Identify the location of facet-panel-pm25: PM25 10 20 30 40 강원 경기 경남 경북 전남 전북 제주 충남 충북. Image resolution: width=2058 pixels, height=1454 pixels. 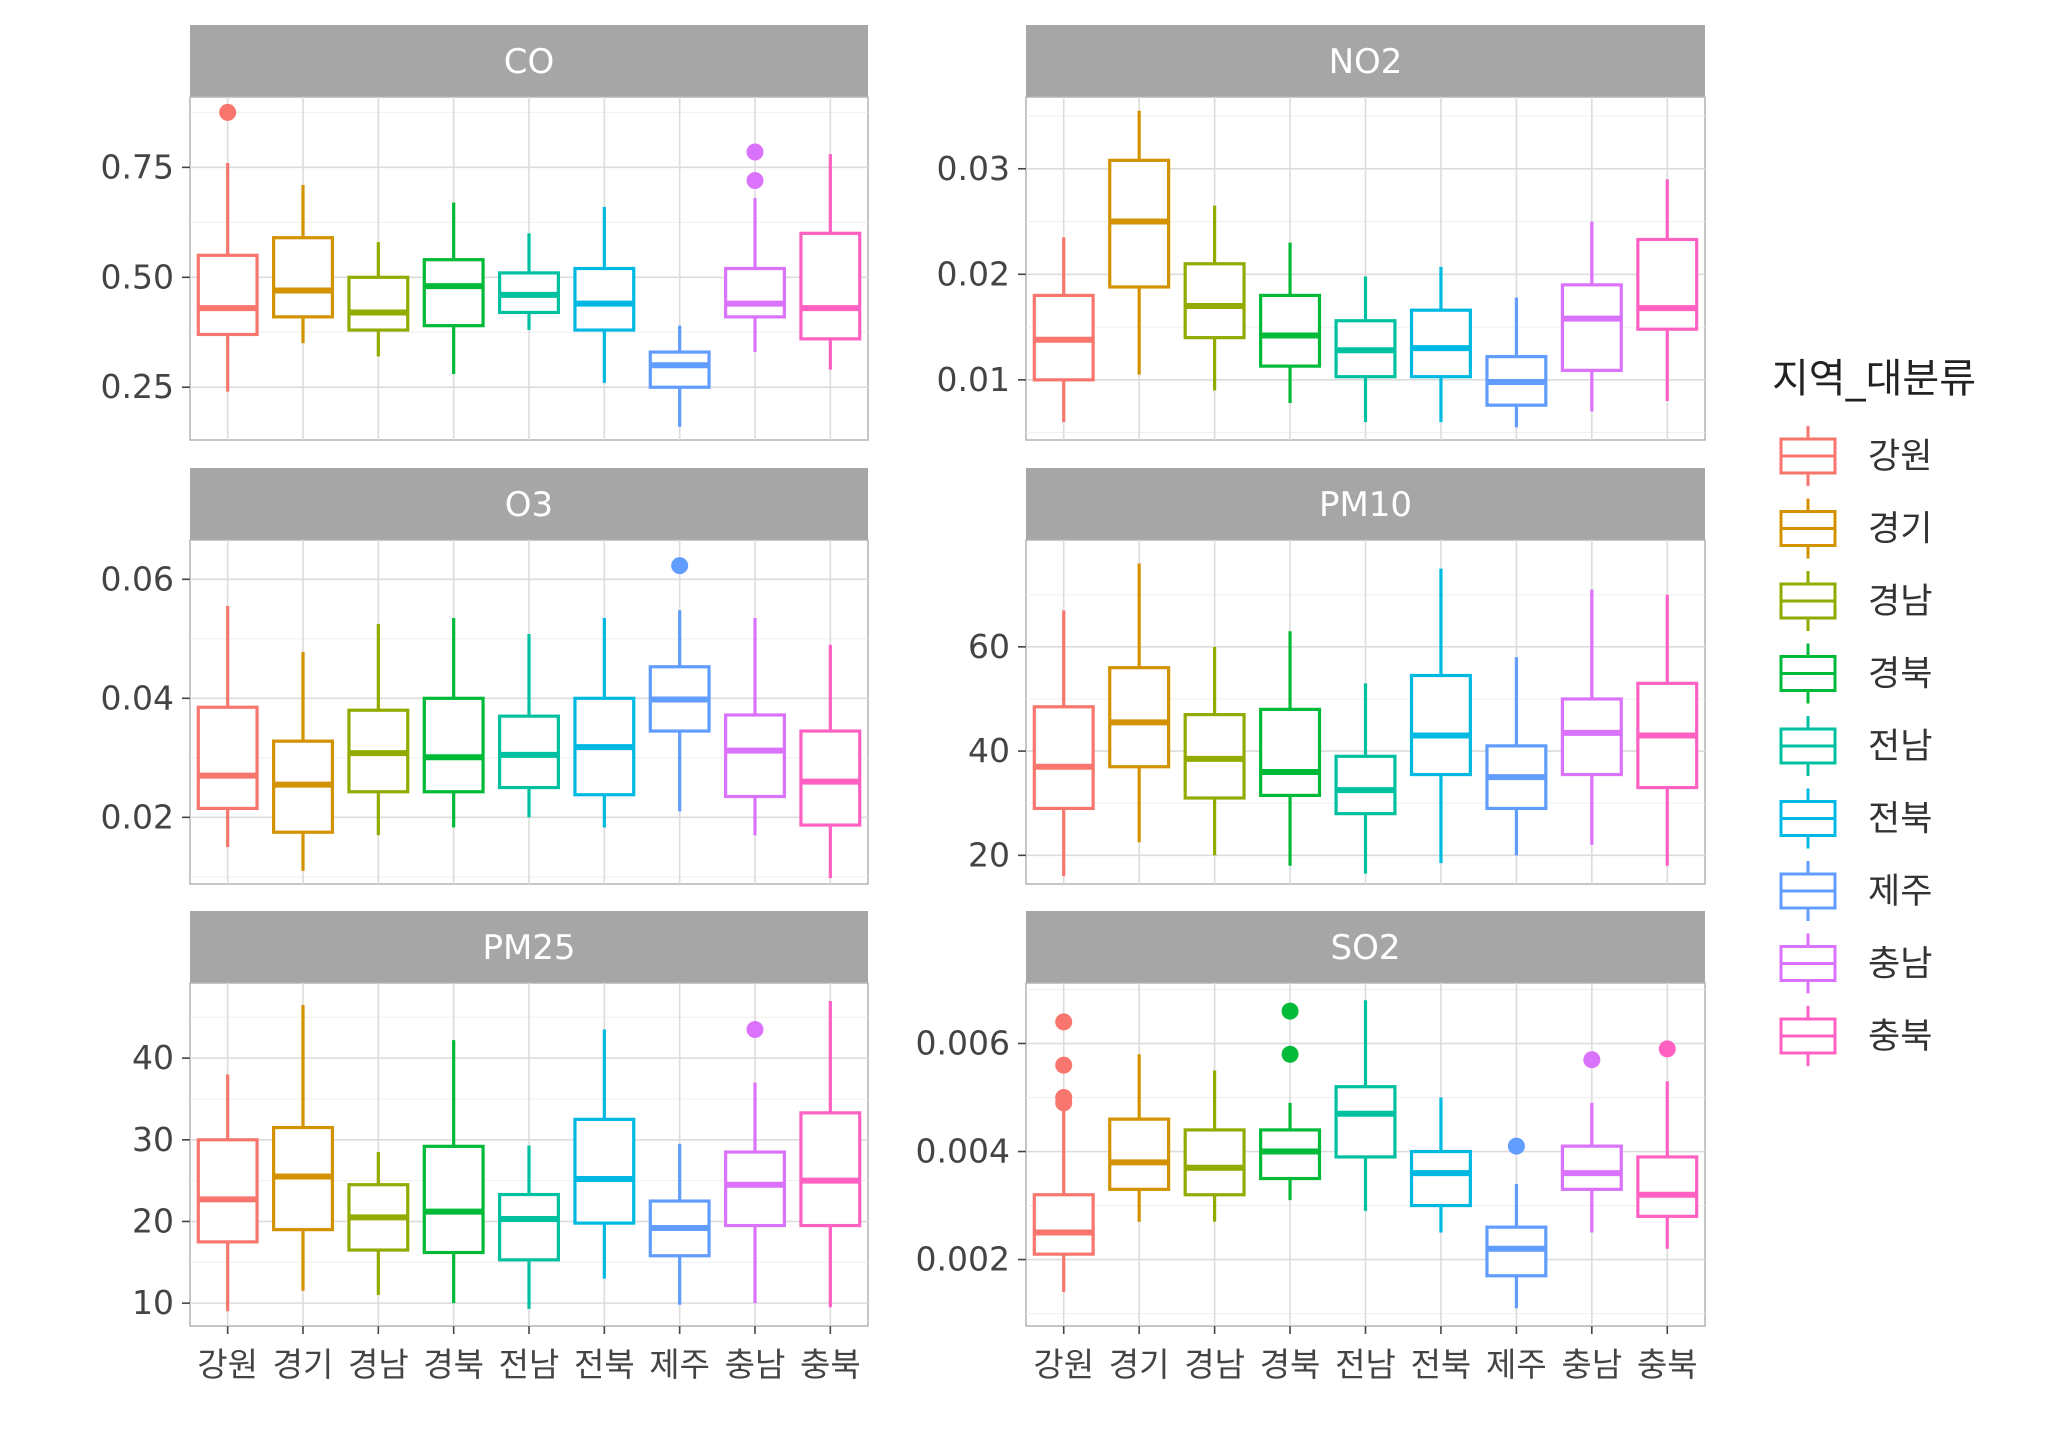
(500, 1147).